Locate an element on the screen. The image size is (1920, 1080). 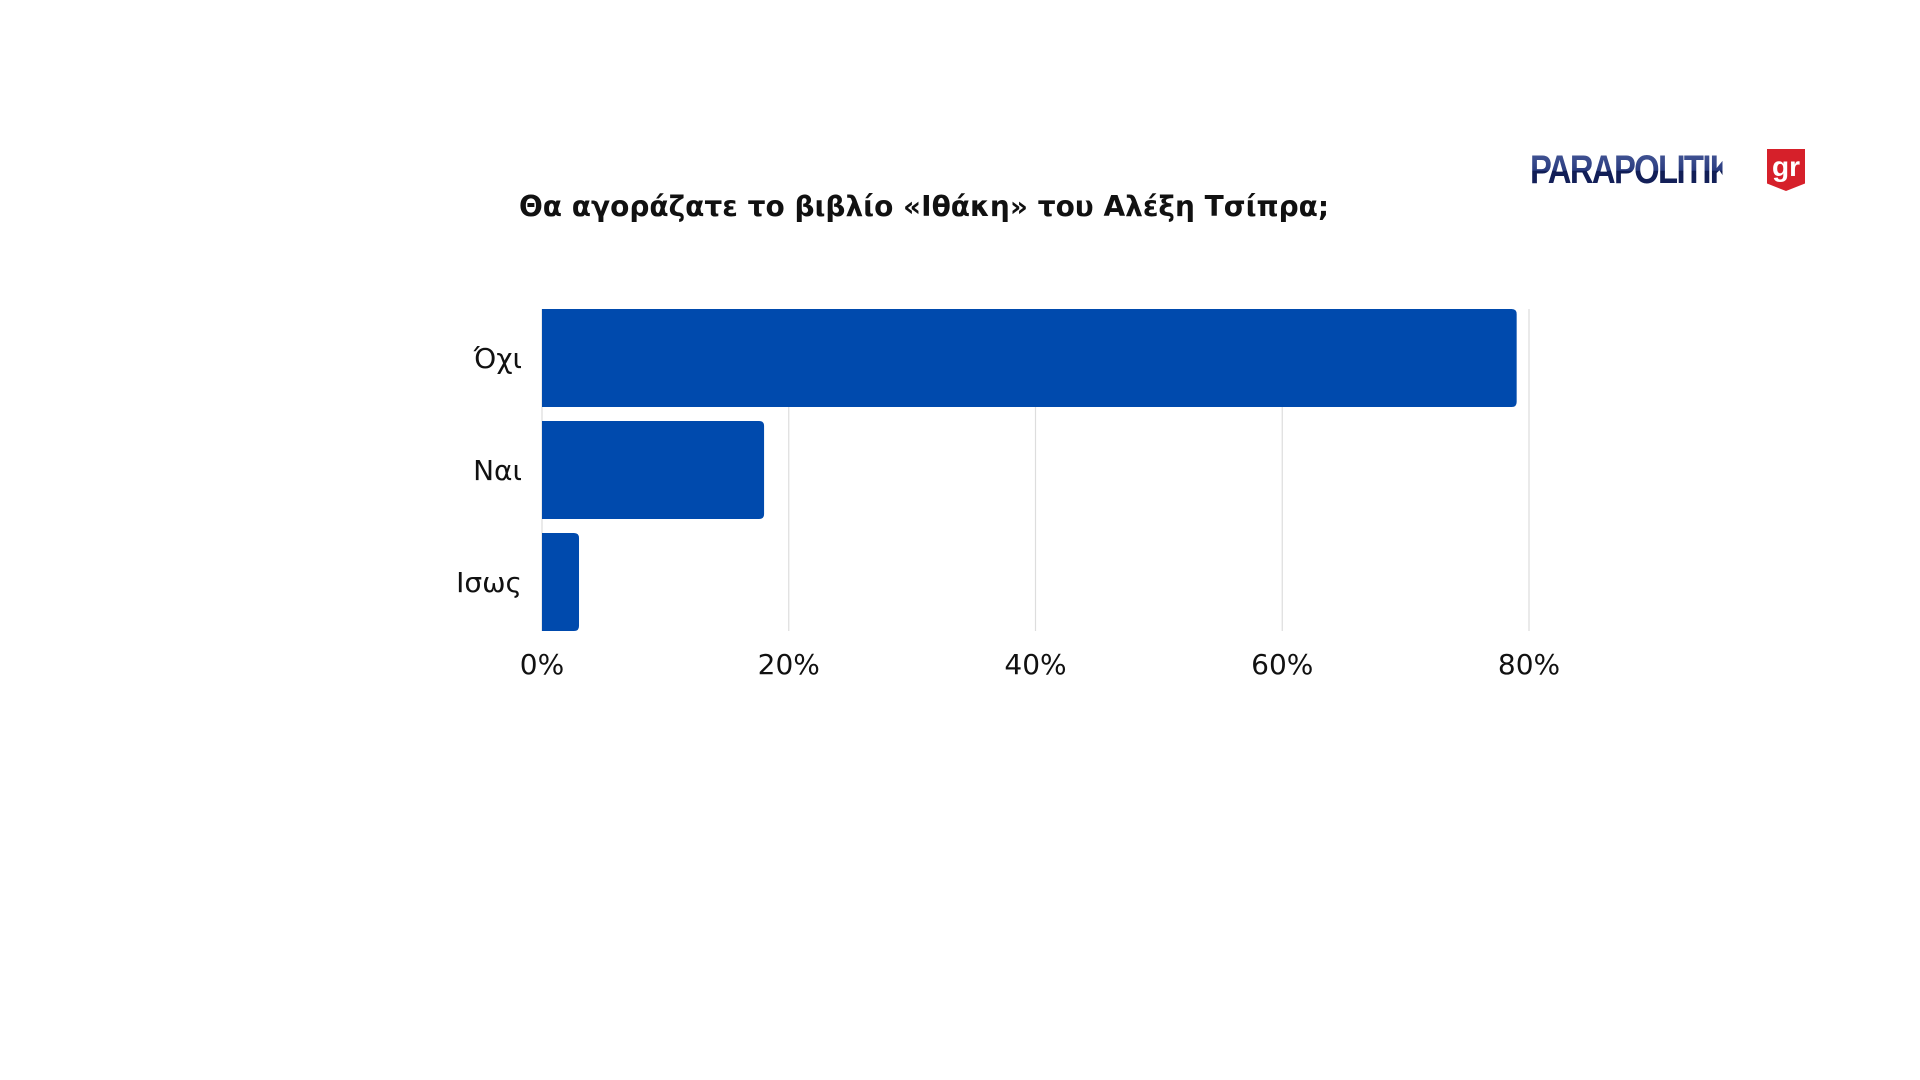
y-category-label: Ναι is located at coordinates (497, 470).